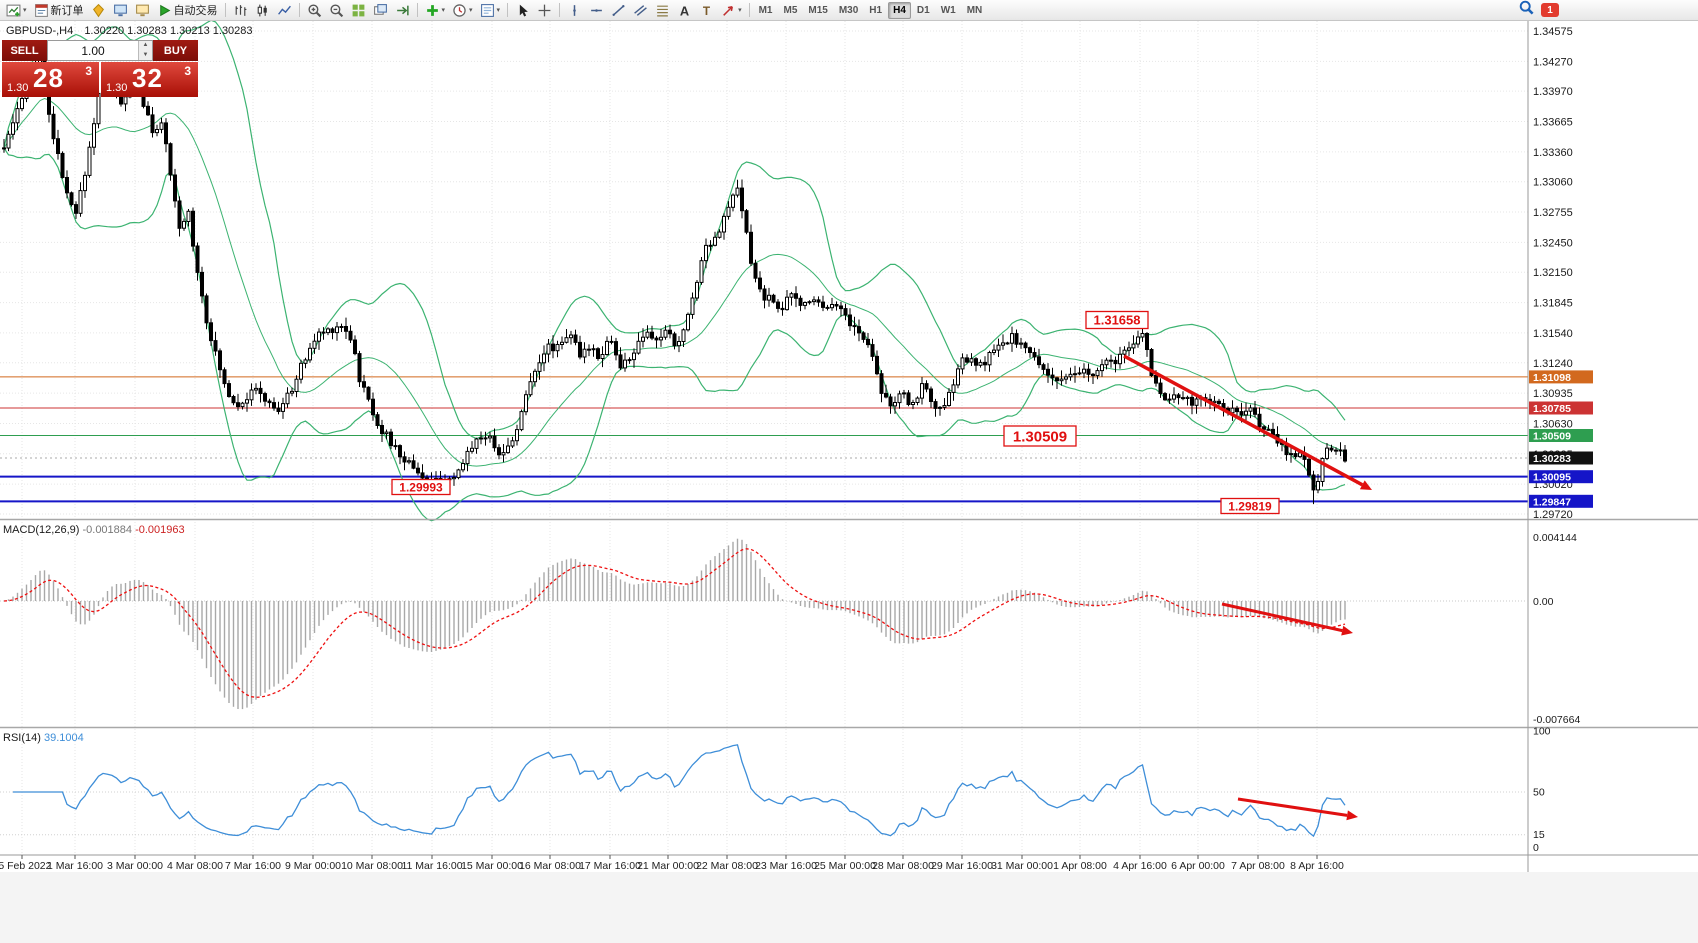  Describe the element at coordinates (948, 10) in the screenshot. I see `timeframe-W1-button: W1` at that location.